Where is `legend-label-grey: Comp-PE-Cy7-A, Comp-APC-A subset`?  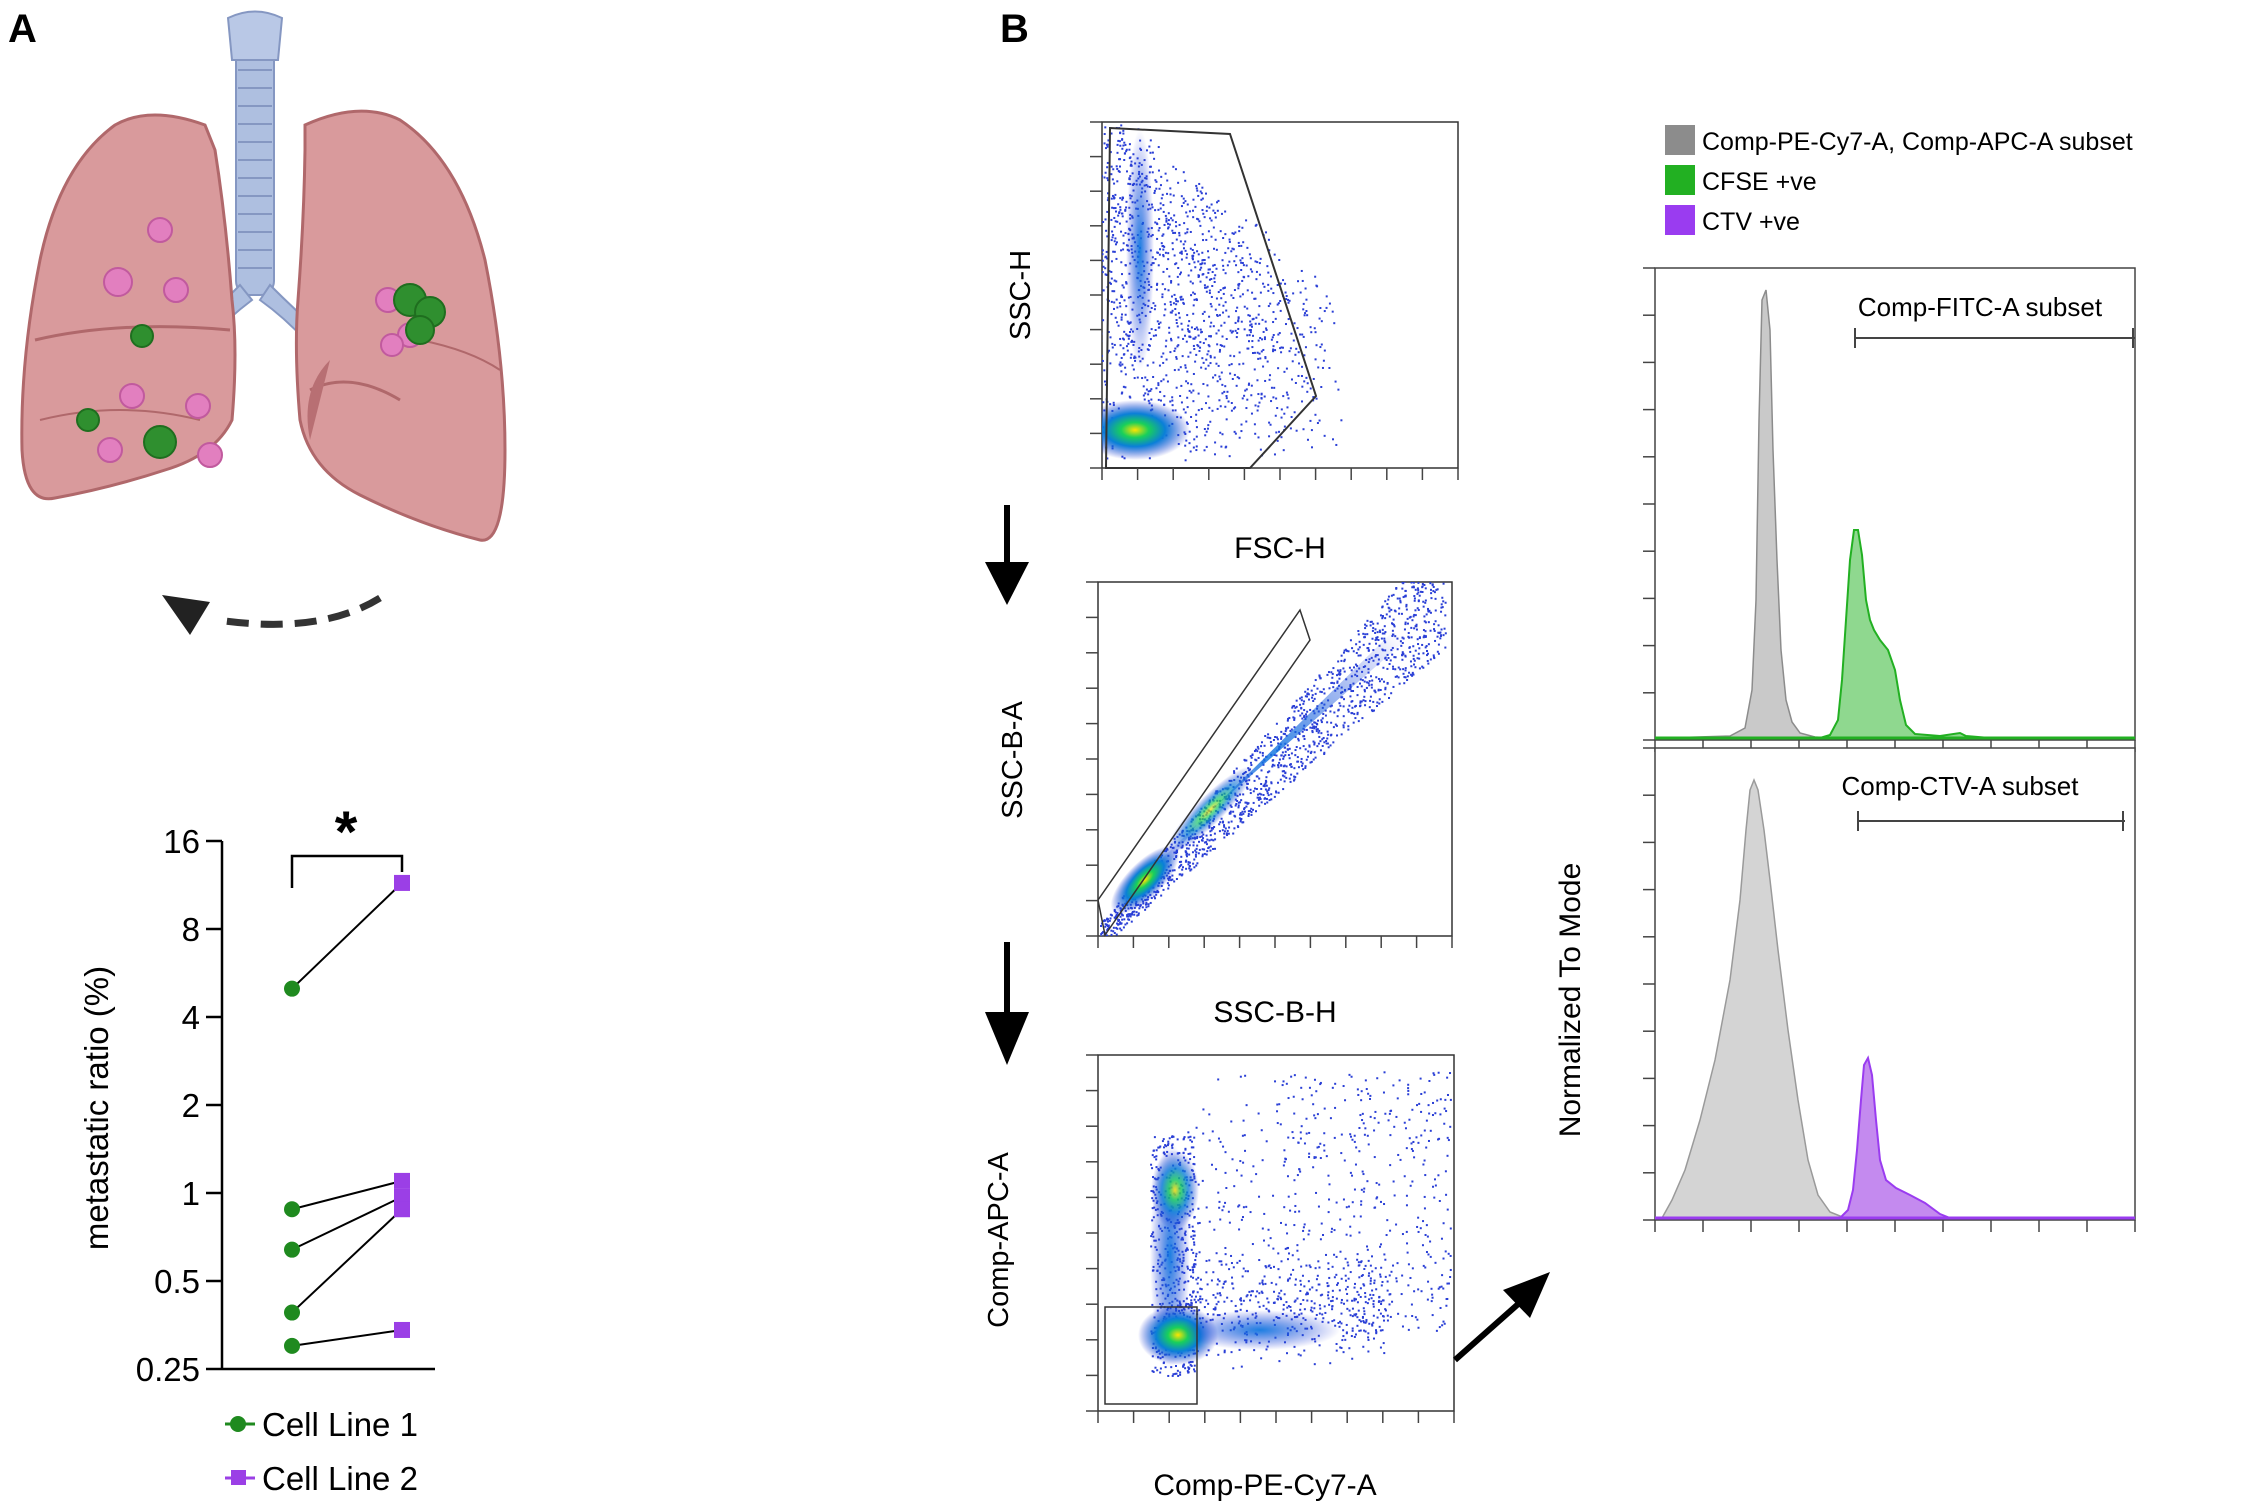 legend-label-grey: Comp-PE-Cy7-A, Comp-APC-A subset is located at coordinates (1917, 142).